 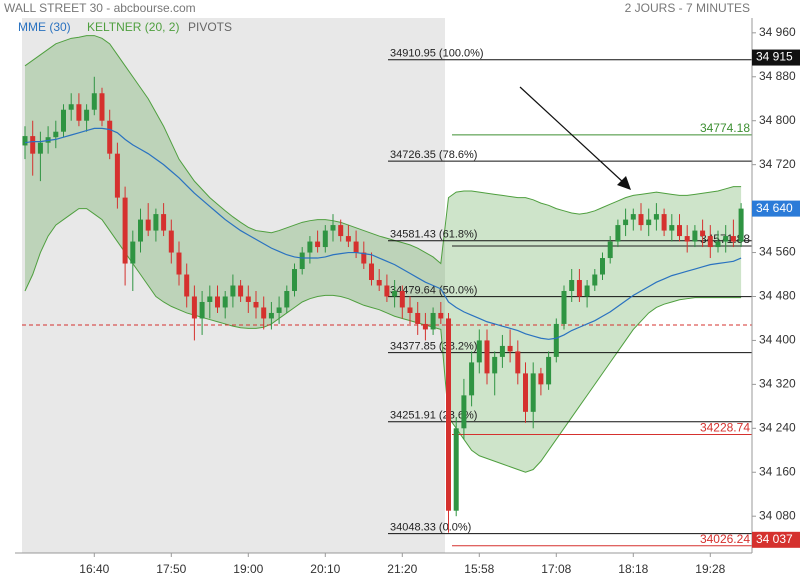 I want to click on fib-label: 34726.35 (78.6%), so click(x=433, y=155).